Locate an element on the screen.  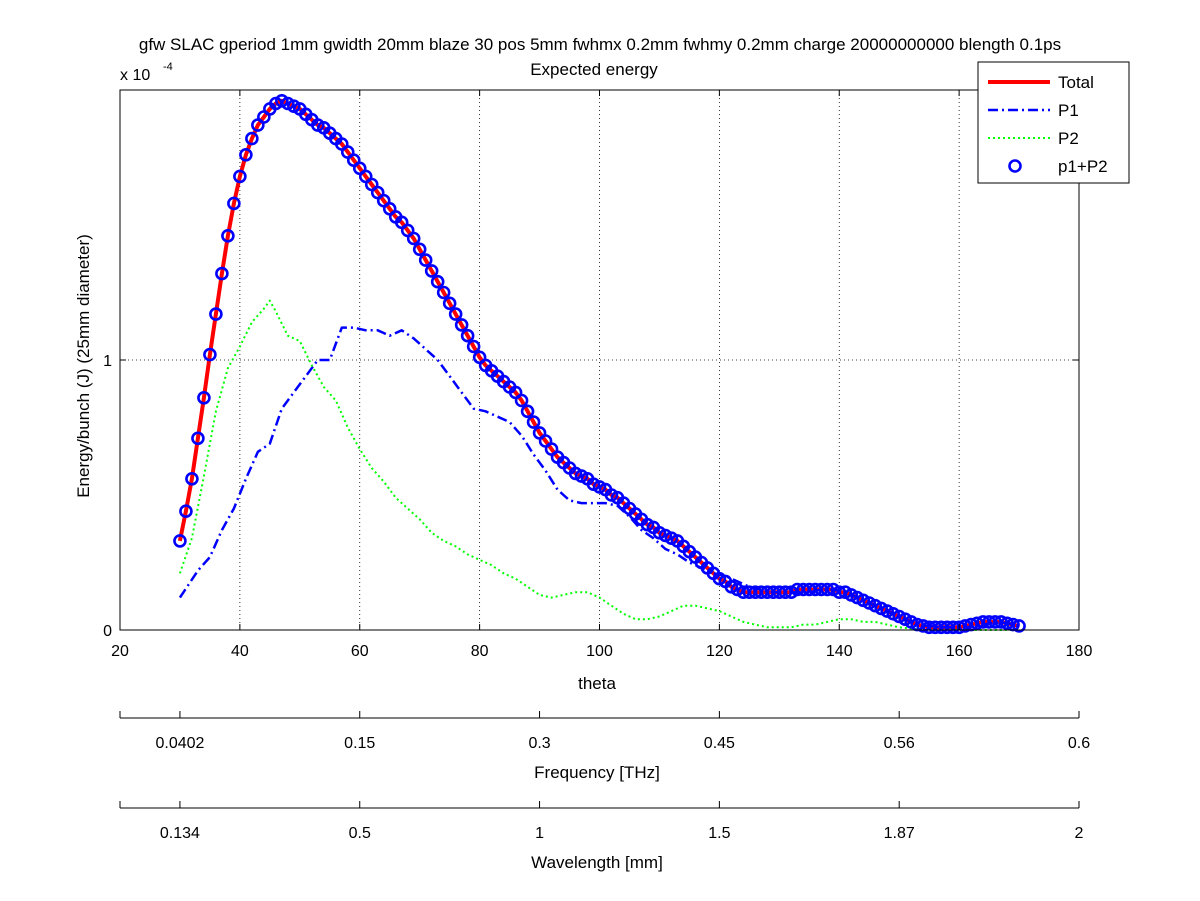
y-exponent-base: x 10 is located at coordinates (135, 75).